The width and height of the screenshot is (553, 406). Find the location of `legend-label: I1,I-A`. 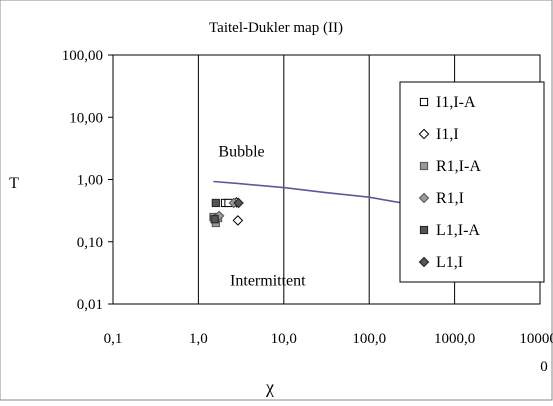

legend-label: I1,I-A is located at coordinates (456, 102).